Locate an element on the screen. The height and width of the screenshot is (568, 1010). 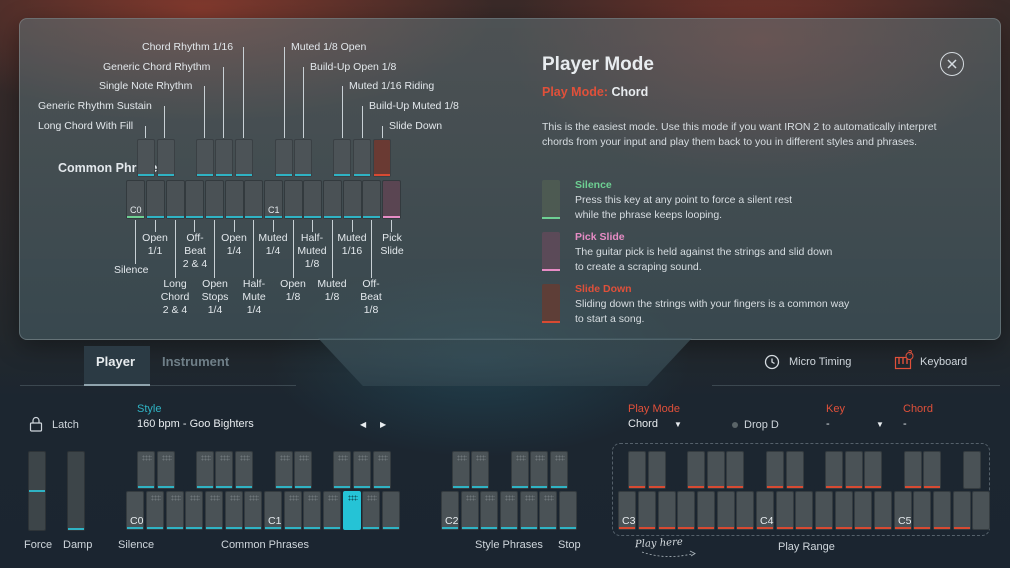
play-range-label: Play Range is located at coordinates (806, 547).